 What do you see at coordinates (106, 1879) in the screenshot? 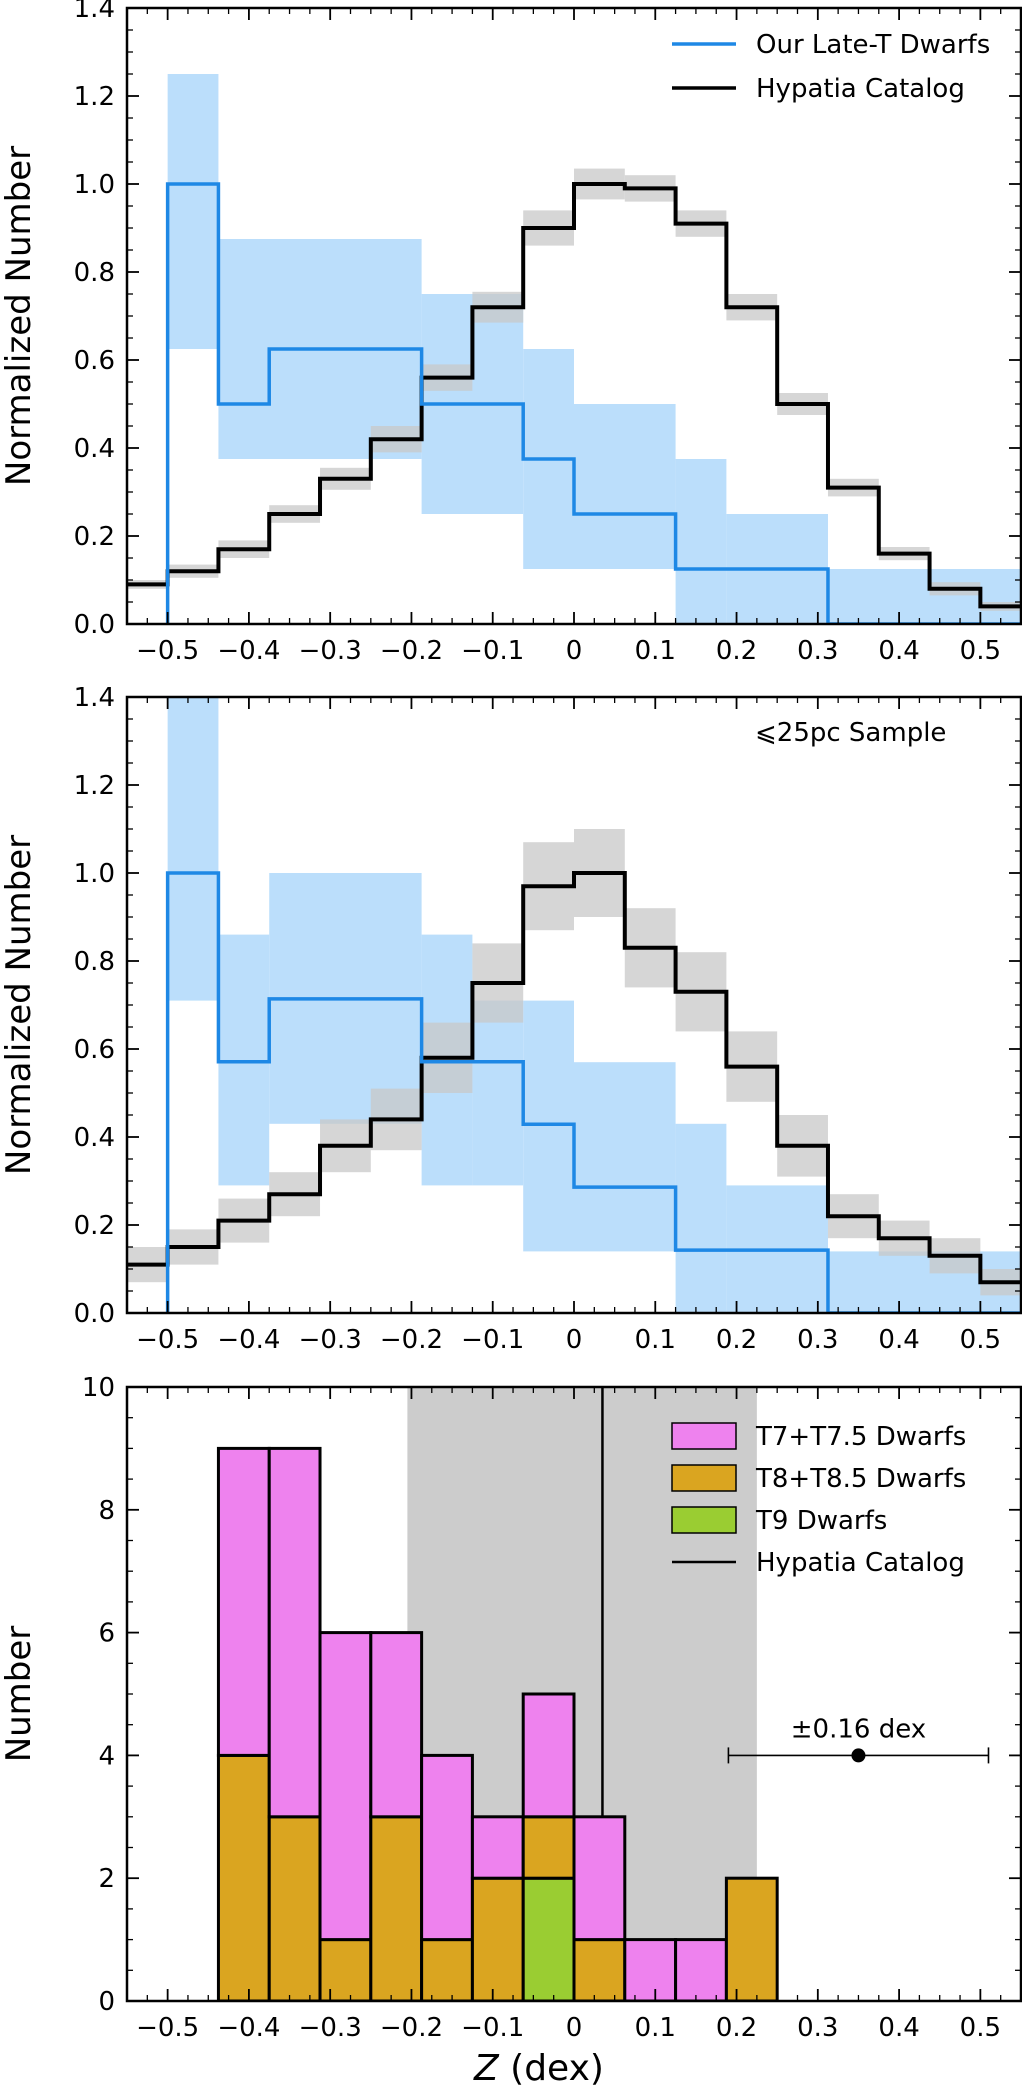
I see `y-tick-label: 2` at bounding box center [106, 1879].